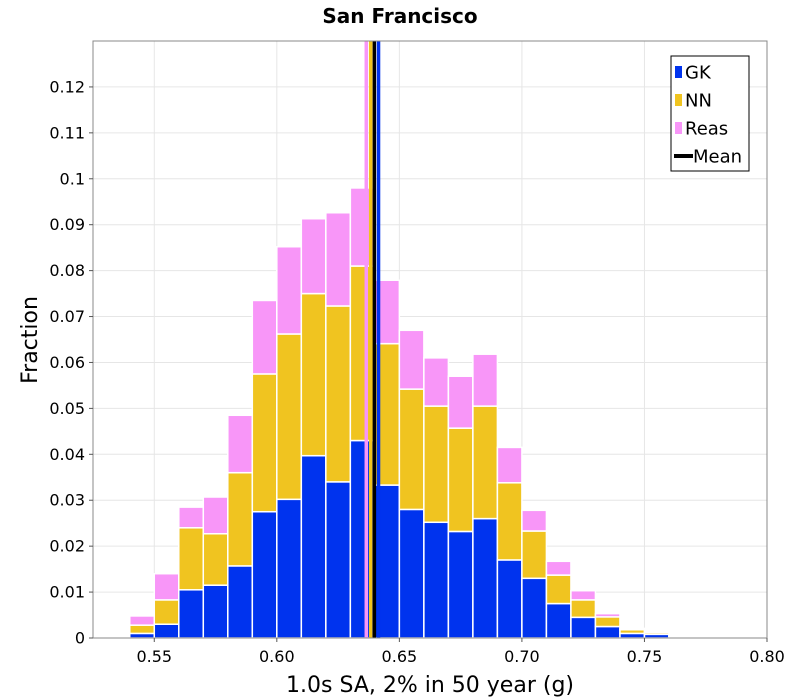 The image size is (800, 700). Describe the element at coordinates (767, 656) in the screenshot. I see `x-tick-label: 0.80` at that location.